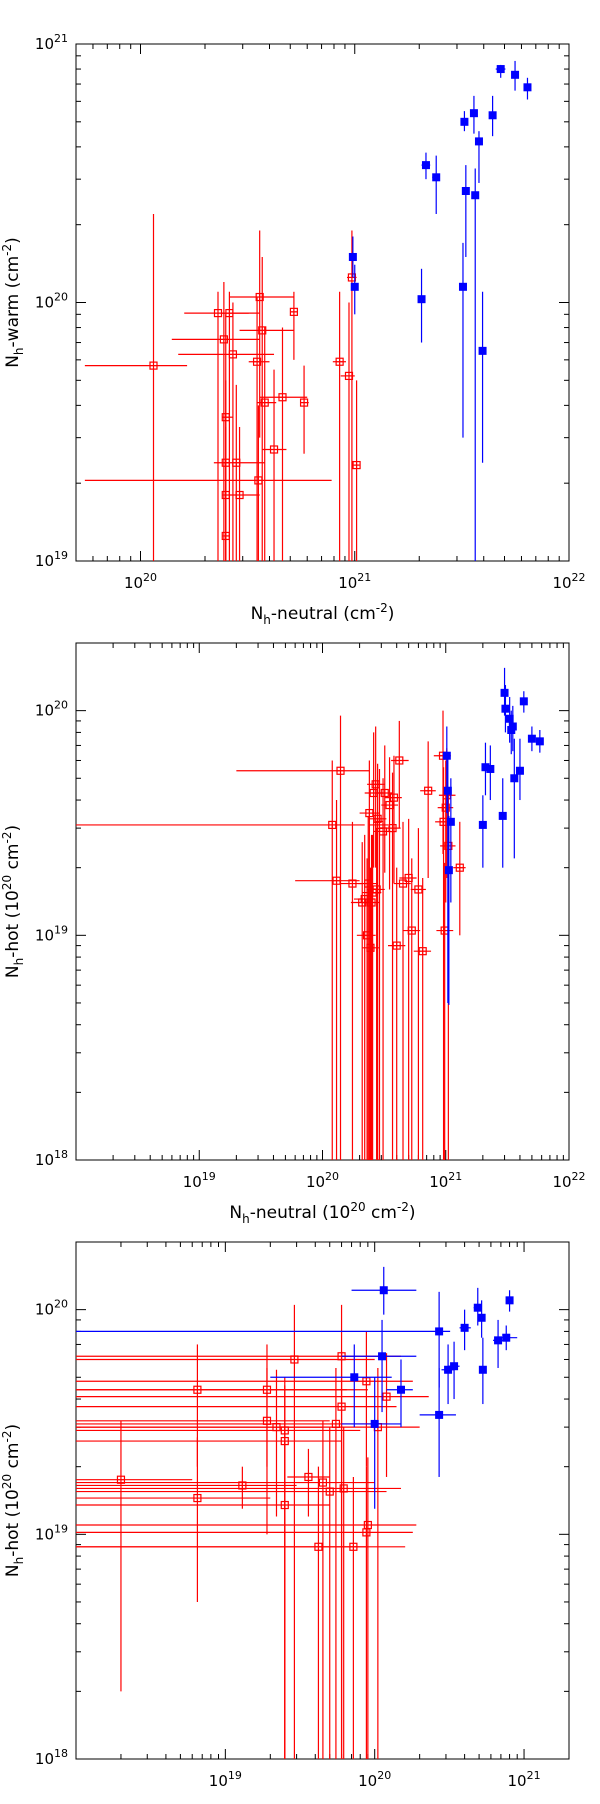 The image size is (600, 1804). What do you see at coordinates (322, 1213) in the screenshot?
I see `x-axis-label: Nh-neutral (1020 cm-2)` at bounding box center [322, 1213].